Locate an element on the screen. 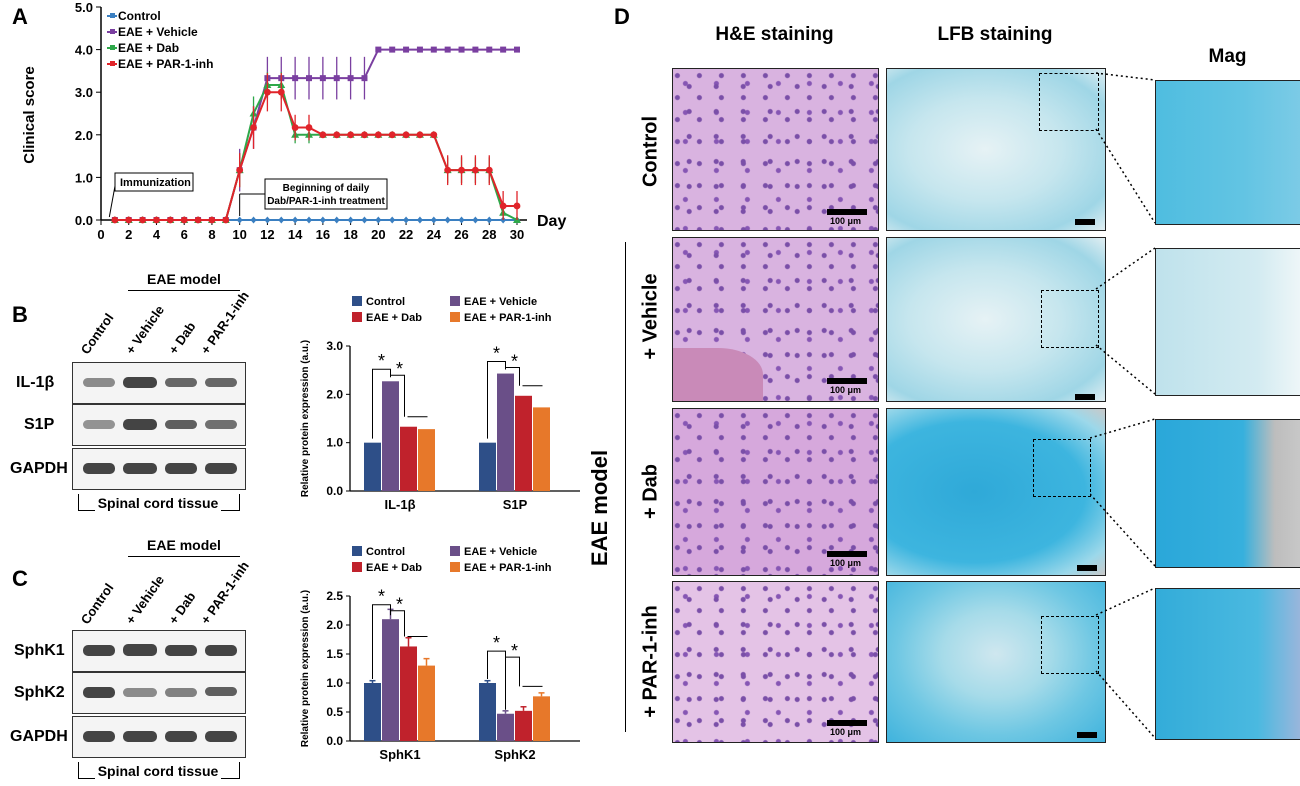  x-axis-label: Day is located at coordinates (551, 221).